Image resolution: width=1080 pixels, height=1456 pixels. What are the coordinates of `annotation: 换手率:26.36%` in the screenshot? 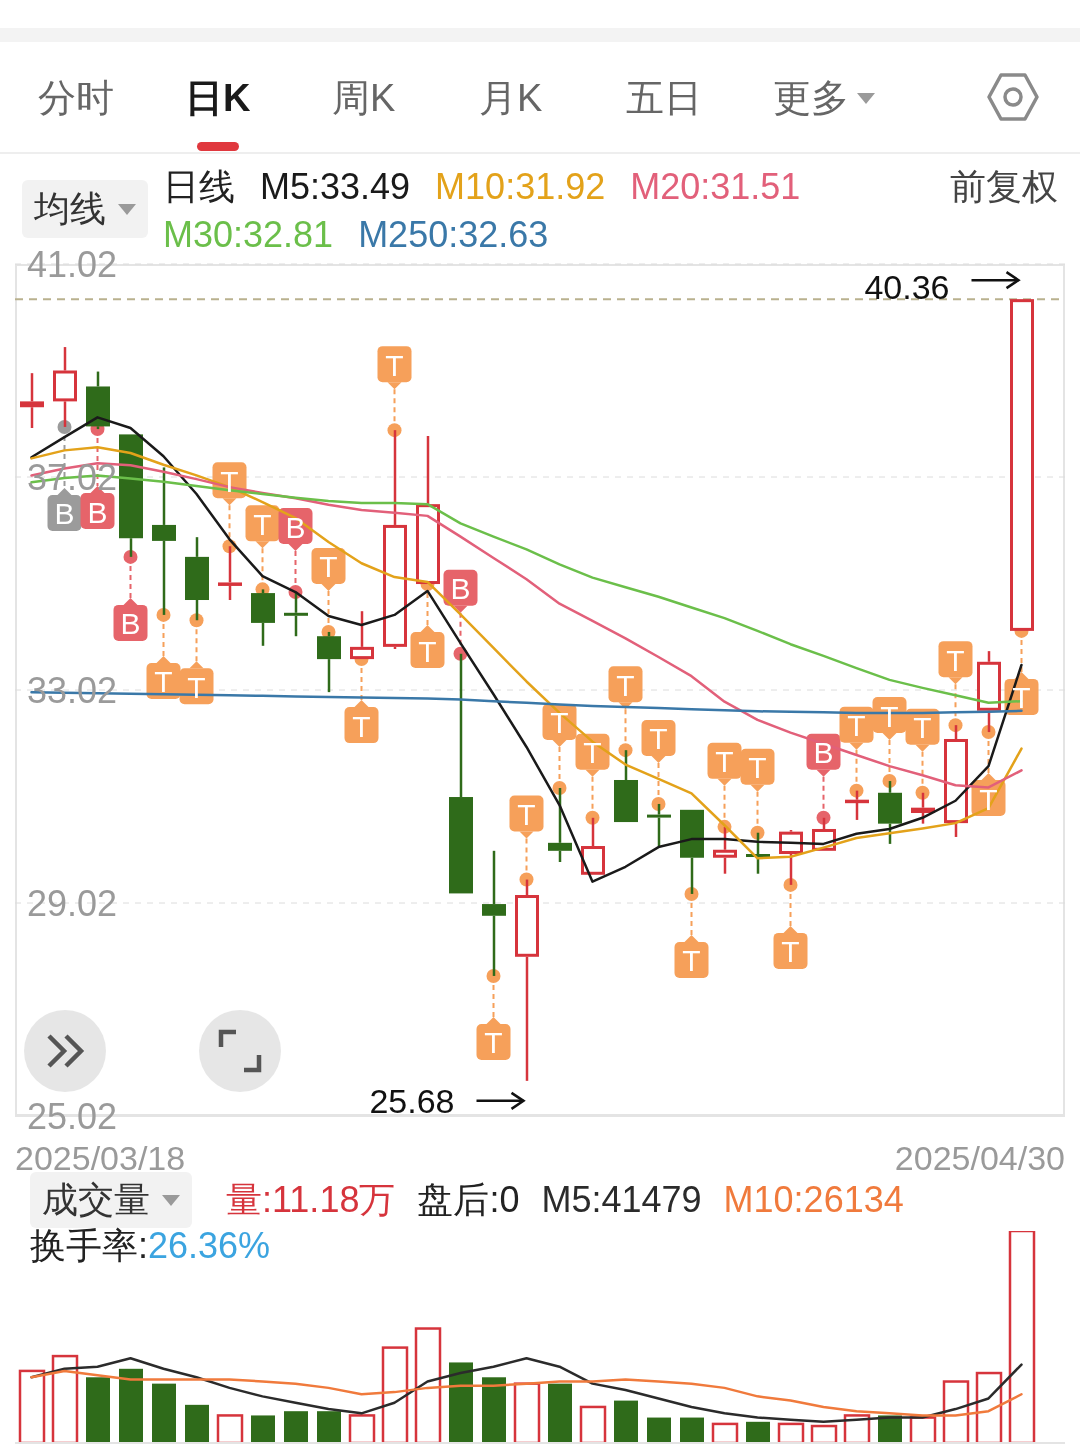 It's located at (150, 1245).